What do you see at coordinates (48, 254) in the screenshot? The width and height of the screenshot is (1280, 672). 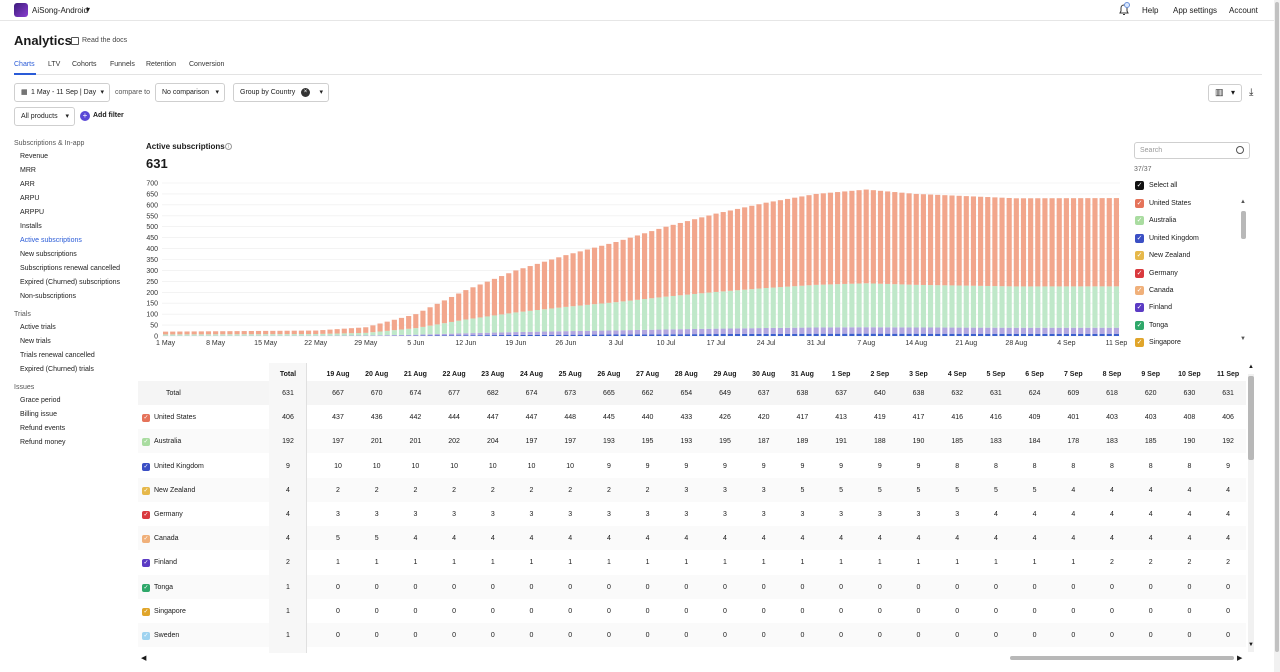 I see `sidebar-item-new-subscriptions: New subscriptions` at bounding box center [48, 254].